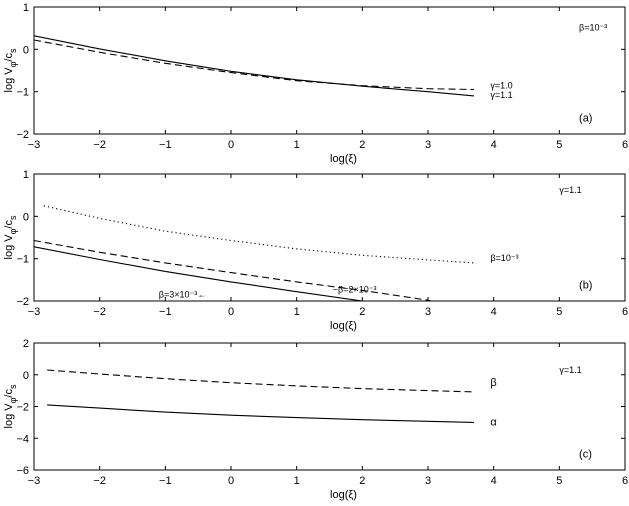 Image resolution: width=629 pixels, height=506 pixels. I want to click on y-tick-label: −6, so click(22, 471).